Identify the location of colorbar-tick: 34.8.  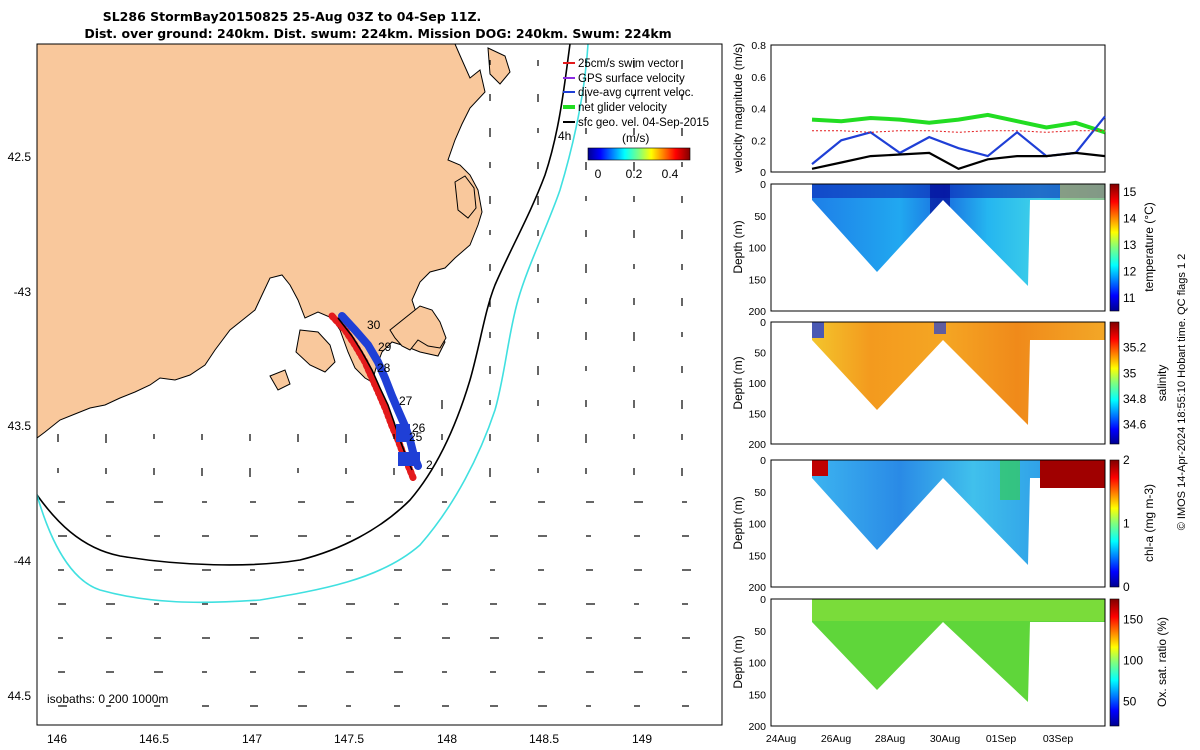
(1135, 399).